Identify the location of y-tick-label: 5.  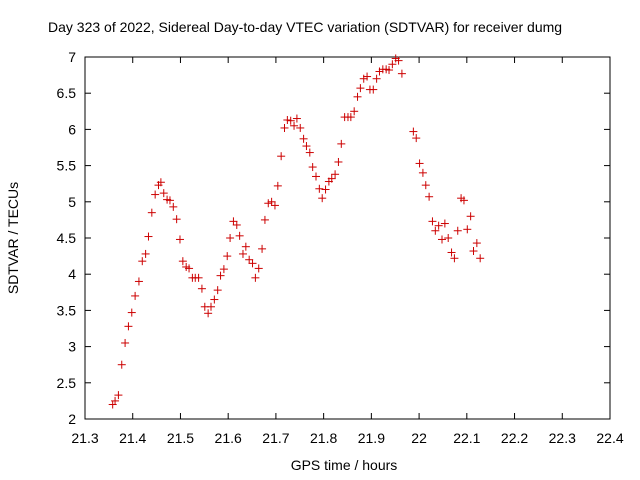
(72, 202).